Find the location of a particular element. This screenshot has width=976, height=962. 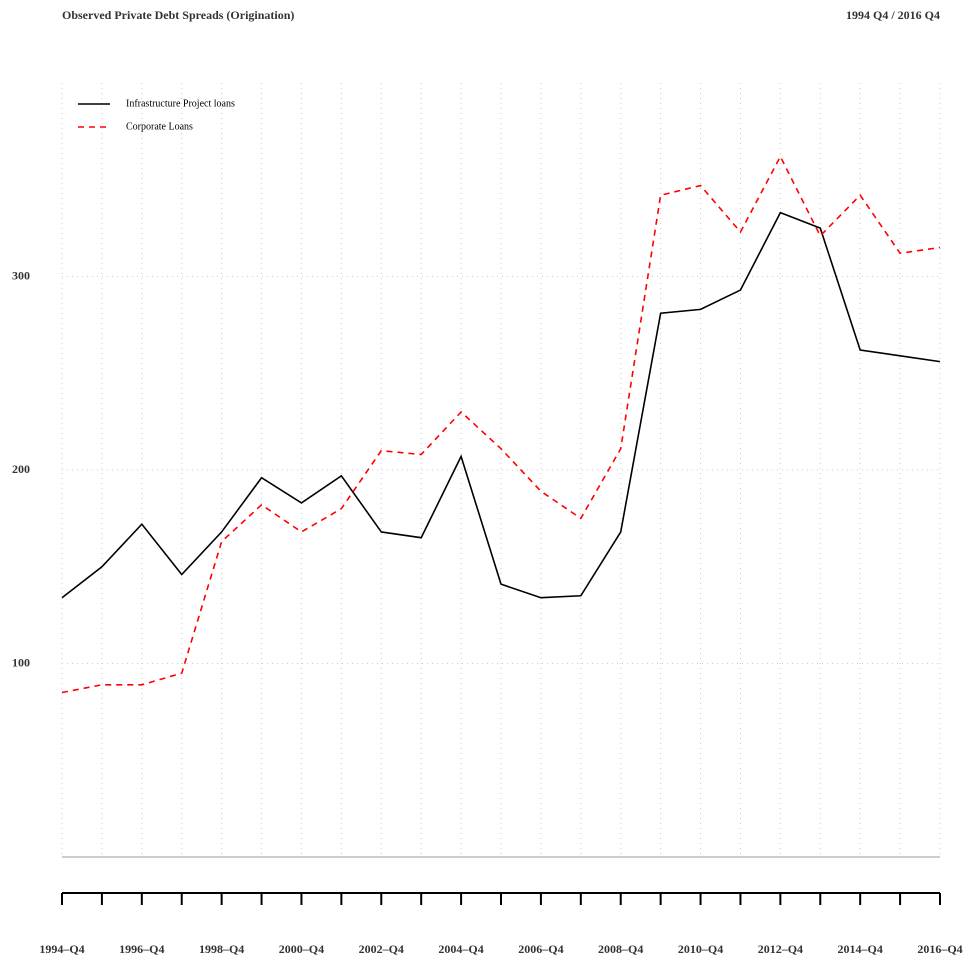

x-tick-label: 2004–Q4 is located at coordinates (460, 949).